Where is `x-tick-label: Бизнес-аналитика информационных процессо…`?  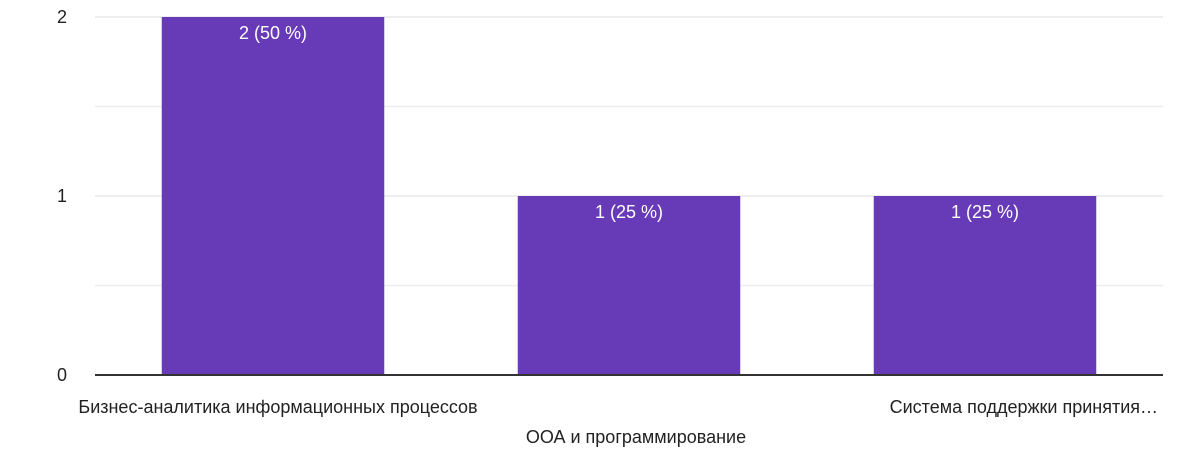 x-tick-label: Бизнес-аналитика информационных процессо… is located at coordinates (277, 407).